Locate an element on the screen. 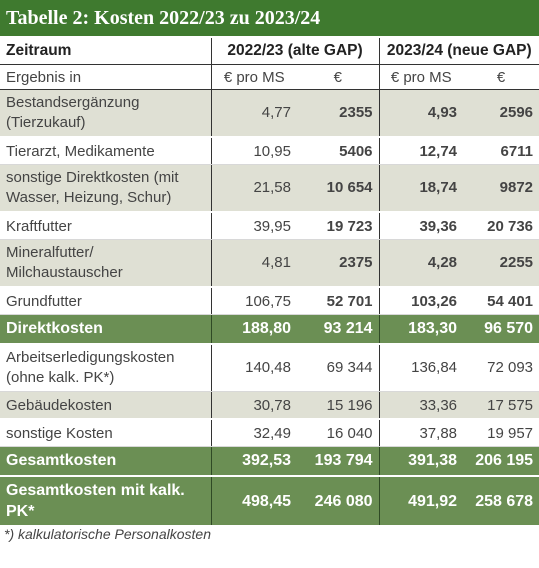 The image size is (539, 568). row-label: Kraftfutter is located at coordinates (106, 226).